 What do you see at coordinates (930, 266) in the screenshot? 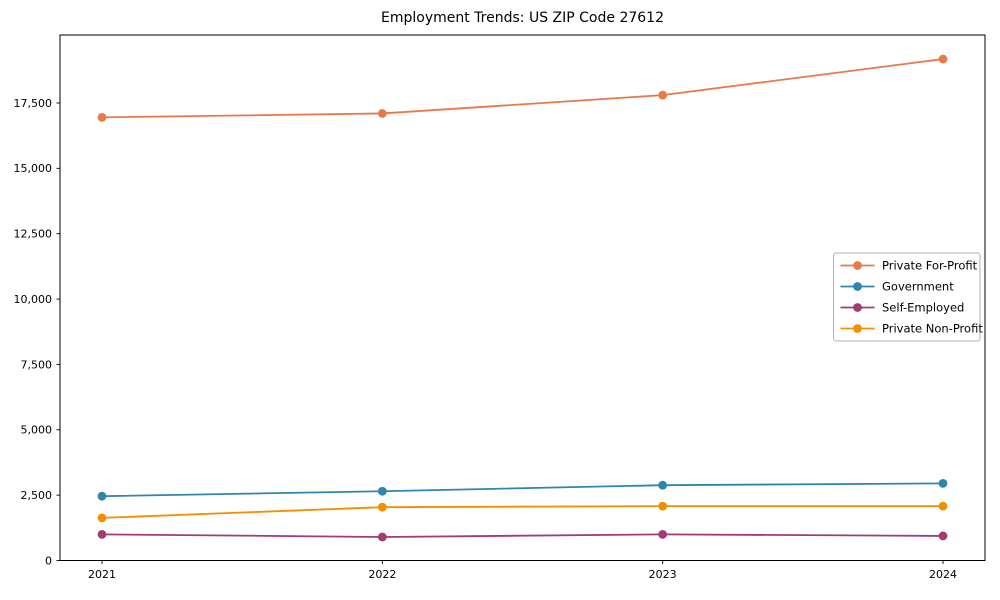
I see `legend-label-private-for-profit: Private For-Profit` at bounding box center [930, 266].